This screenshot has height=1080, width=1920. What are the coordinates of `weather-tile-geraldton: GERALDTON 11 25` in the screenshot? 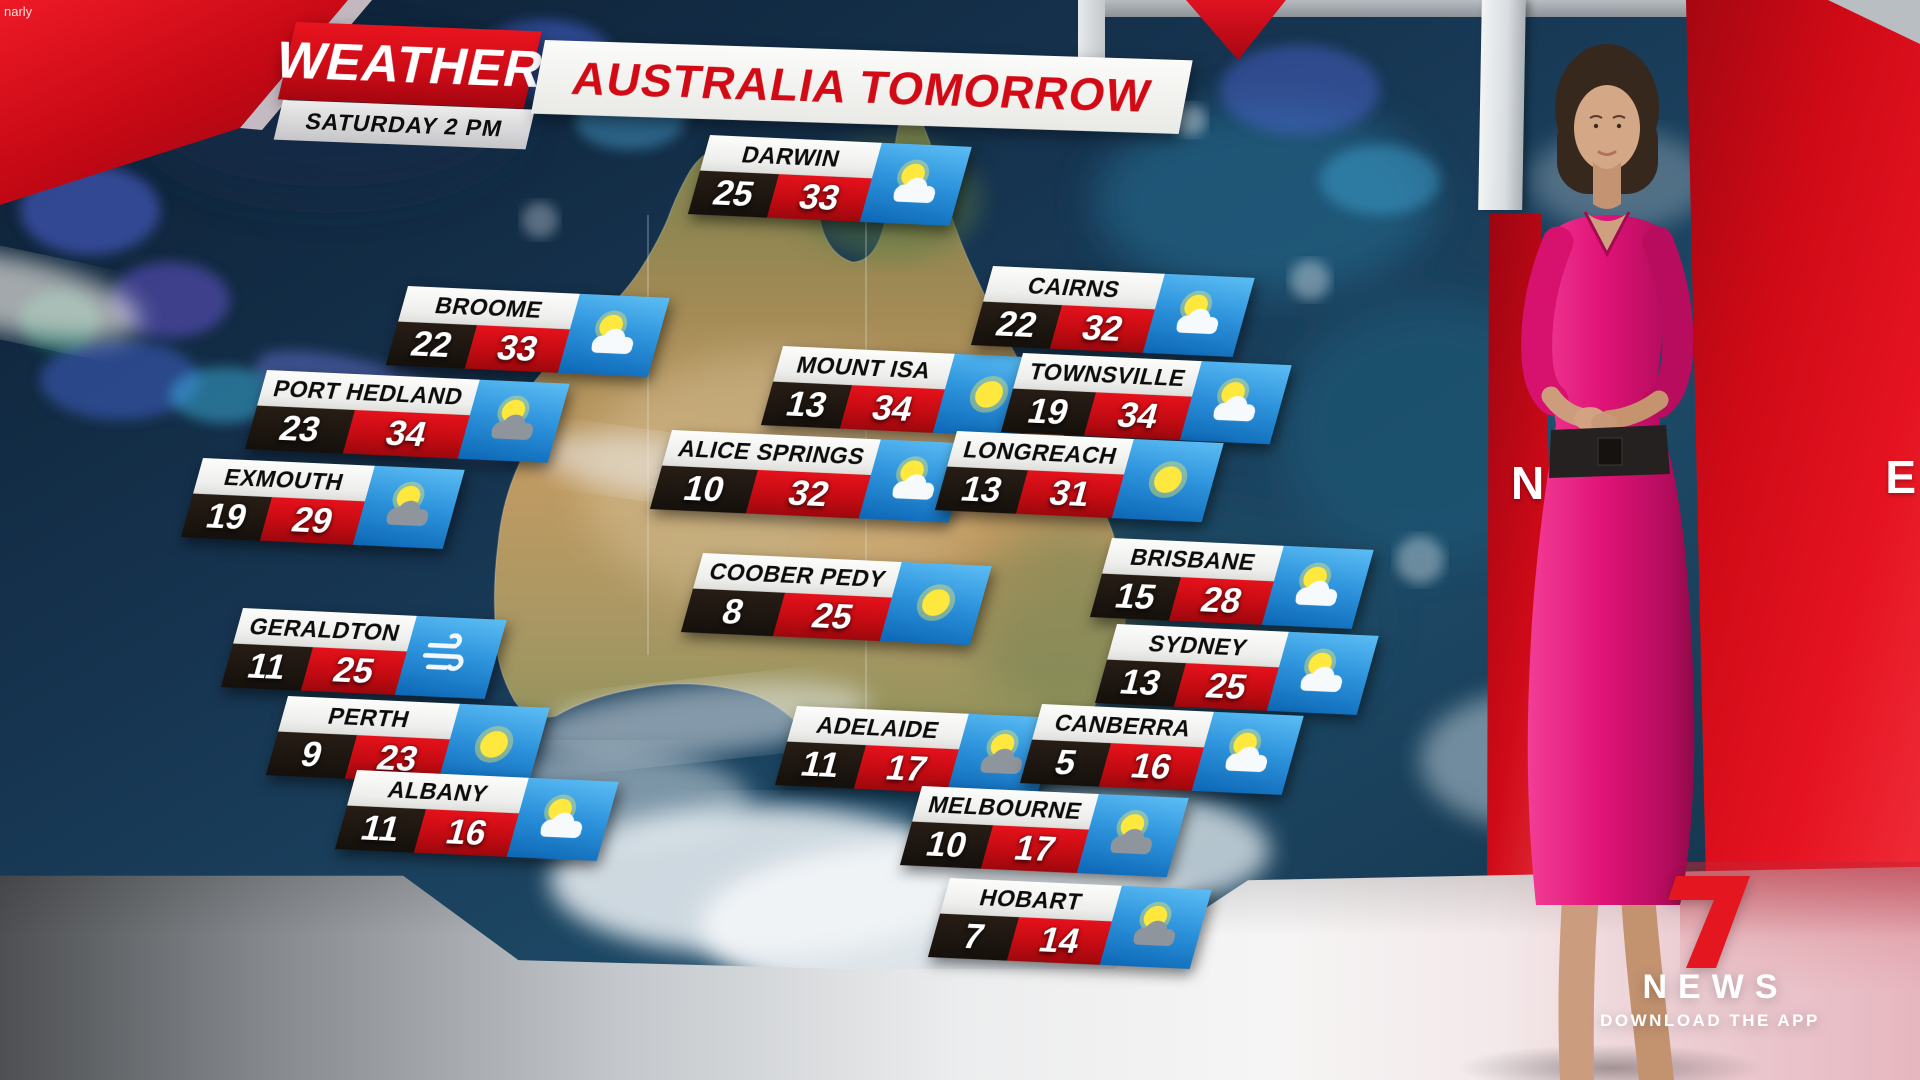 It's located at (363, 654).